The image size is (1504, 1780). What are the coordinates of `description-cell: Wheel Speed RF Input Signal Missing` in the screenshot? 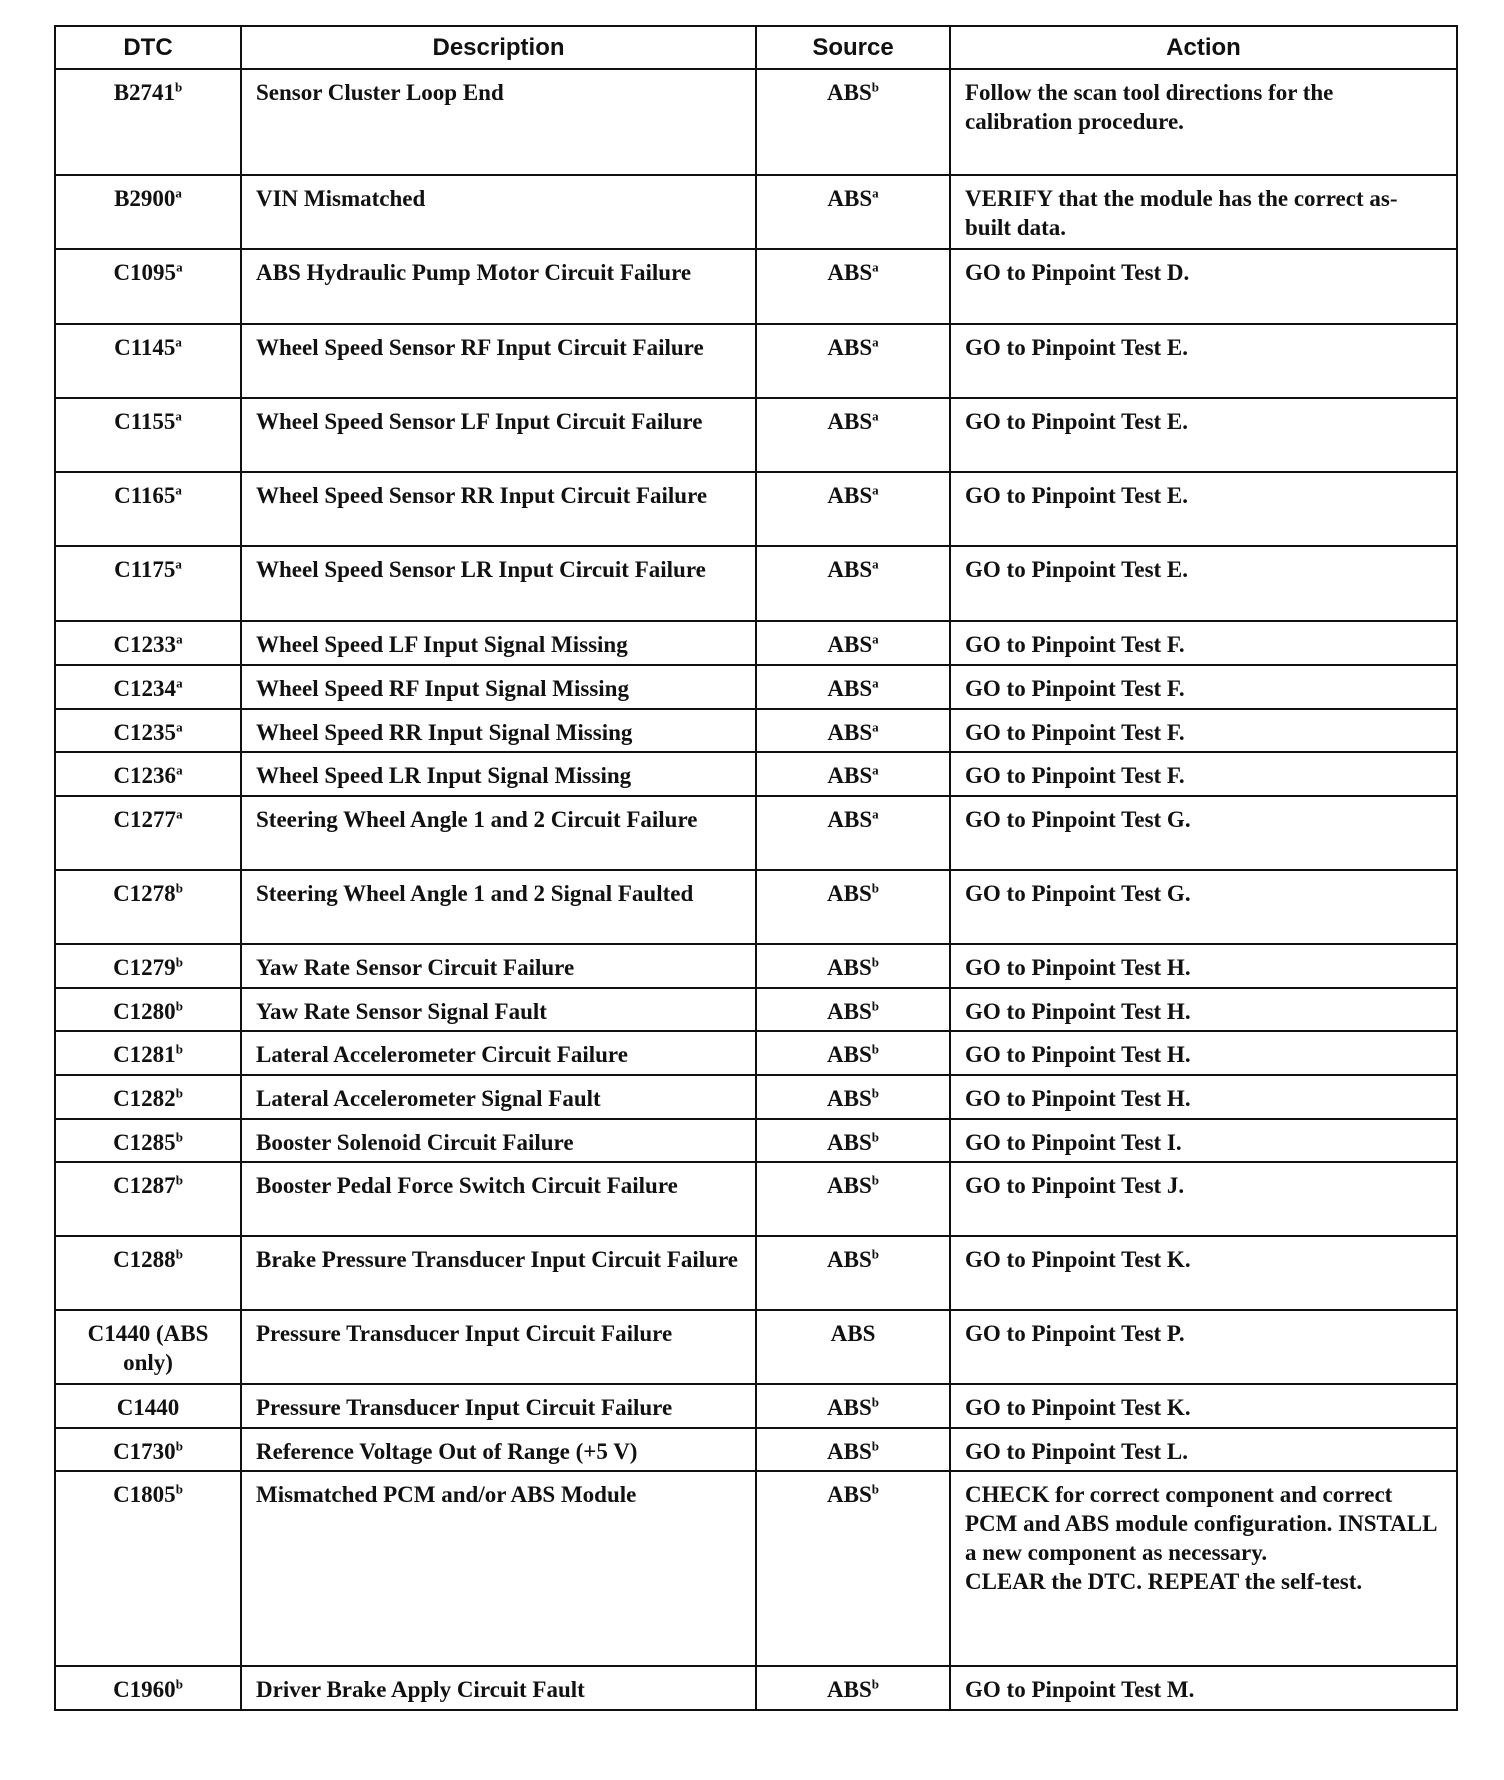 It's located at (498, 687).